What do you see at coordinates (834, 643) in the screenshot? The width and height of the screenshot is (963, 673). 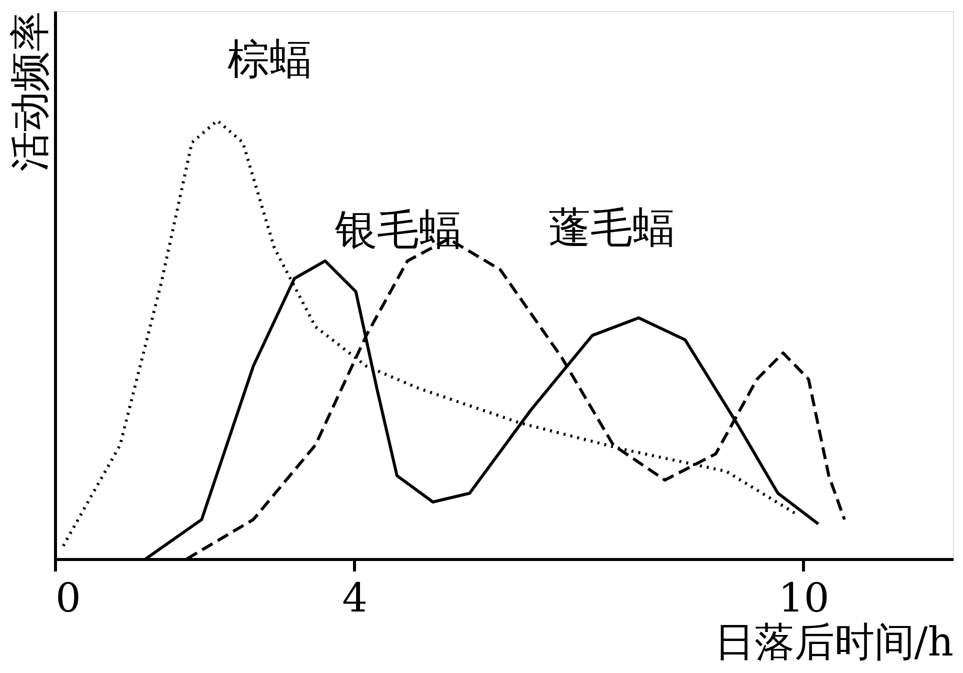 I see `x-axis-title: 日落后时间/h` at bounding box center [834, 643].